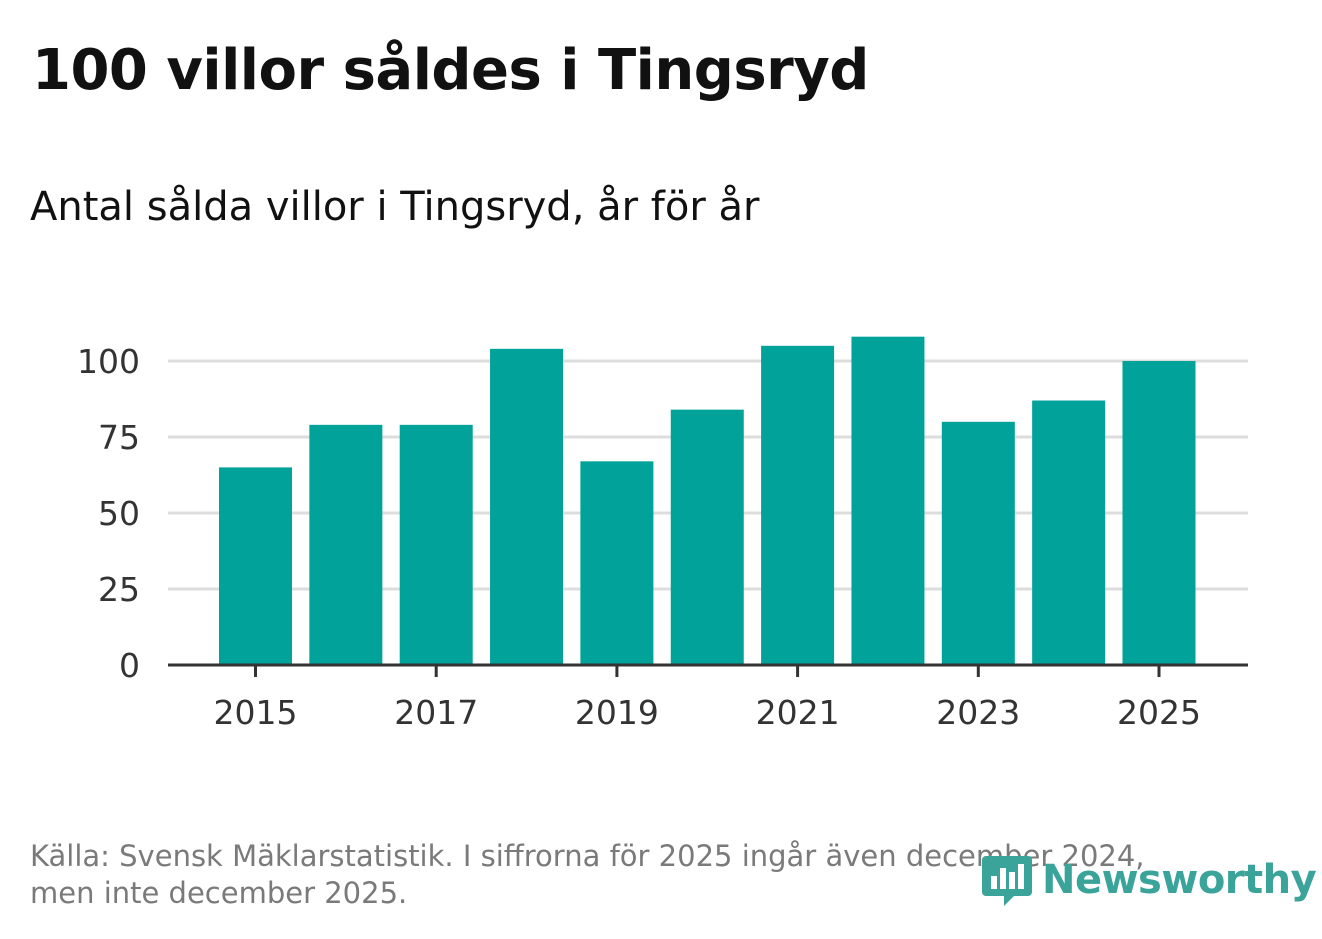 The image size is (1322, 939). What do you see at coordinates (527, 506) in the screenshot?
I see `bar-2018` at bounding box center [527, 506].